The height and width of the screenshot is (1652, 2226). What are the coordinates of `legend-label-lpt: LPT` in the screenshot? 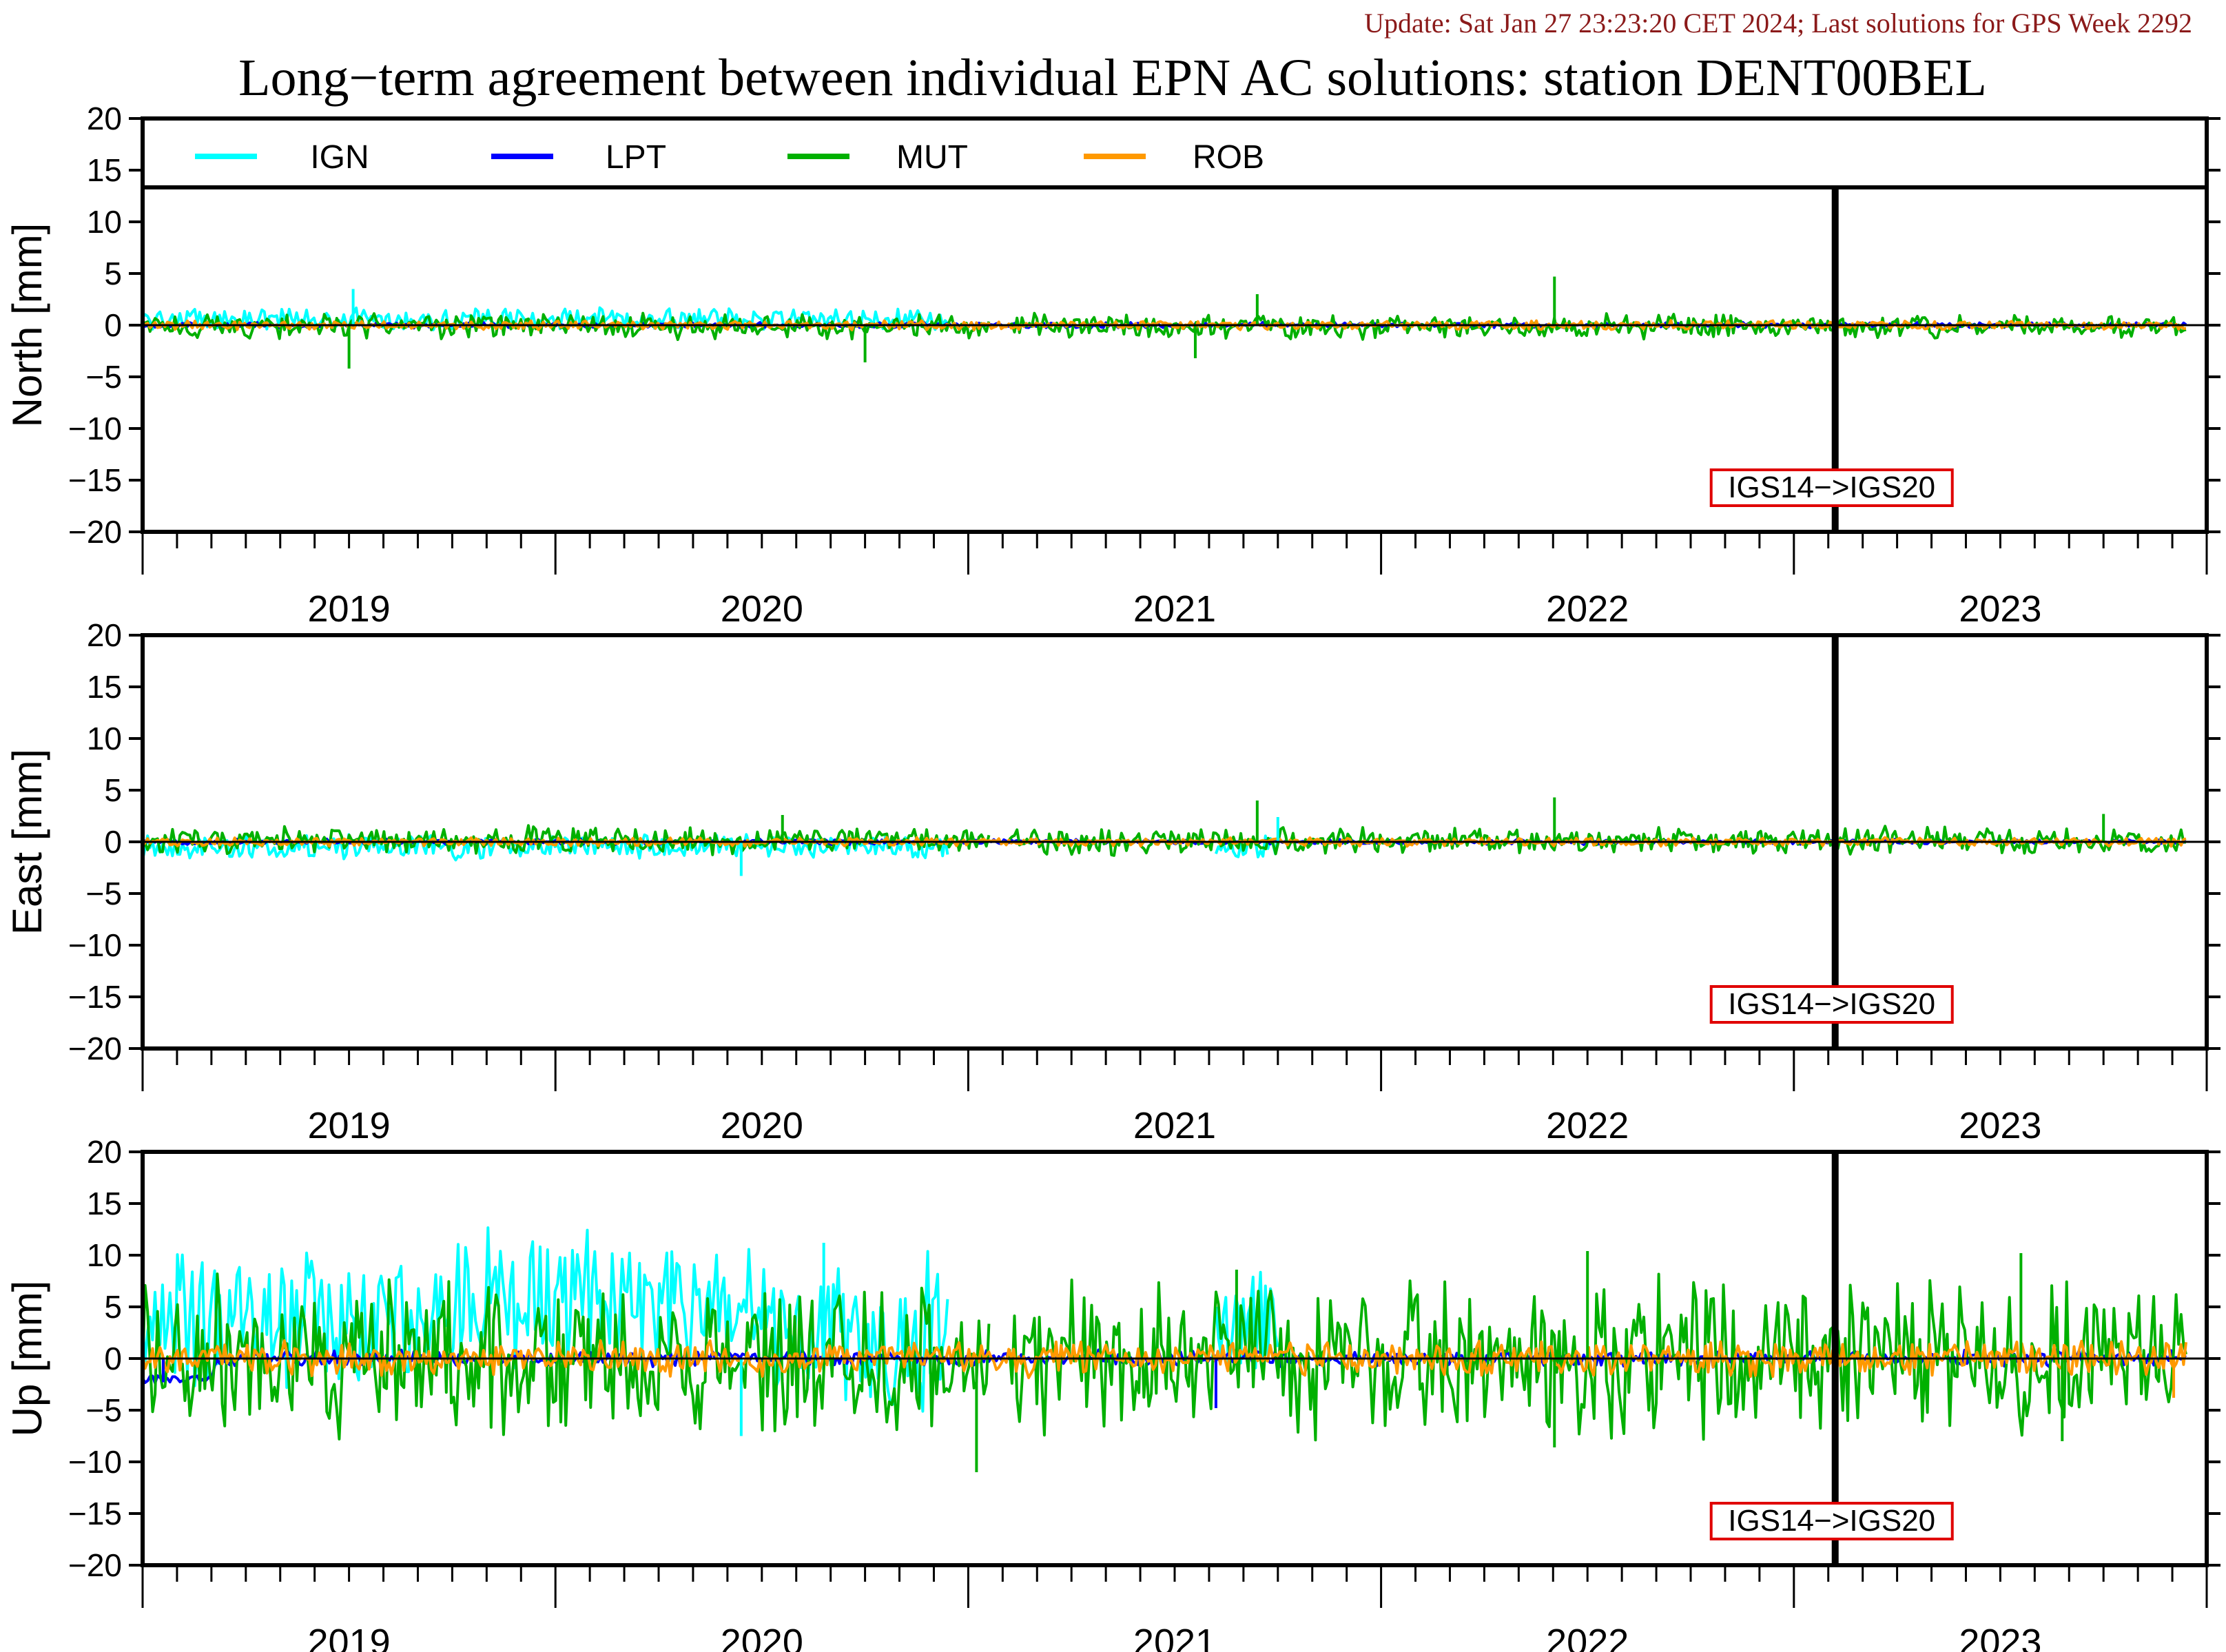 It's located at (636, 157).